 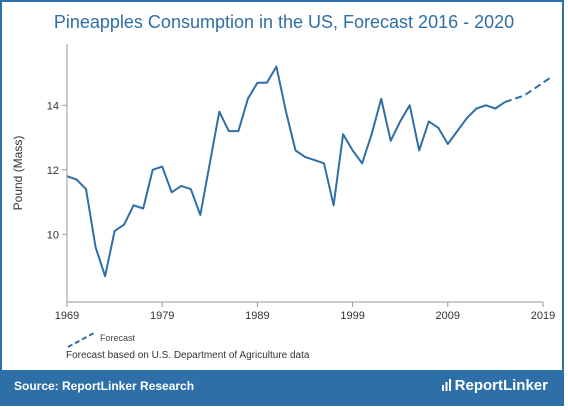 I want to click on y-tick-label: 14, so click(x=53, y=106).